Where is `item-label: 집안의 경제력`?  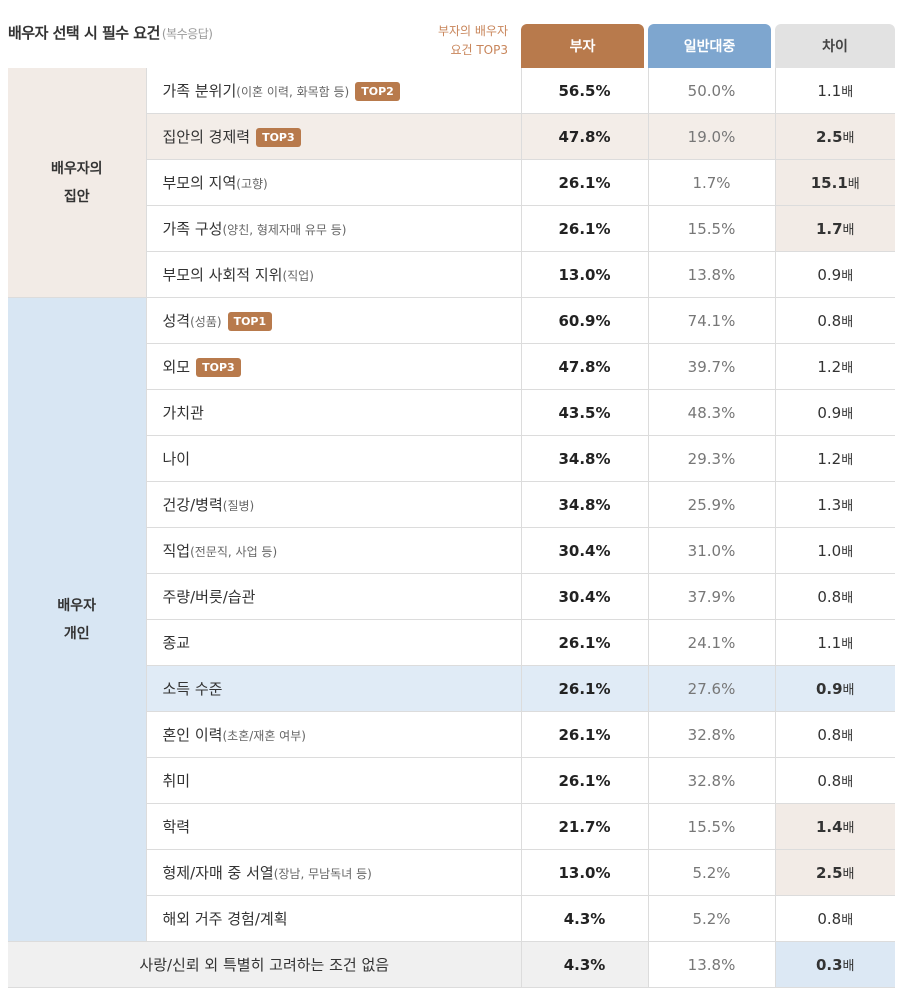
item-label: 집안의 경제력 is located at coordinates (206, 137).